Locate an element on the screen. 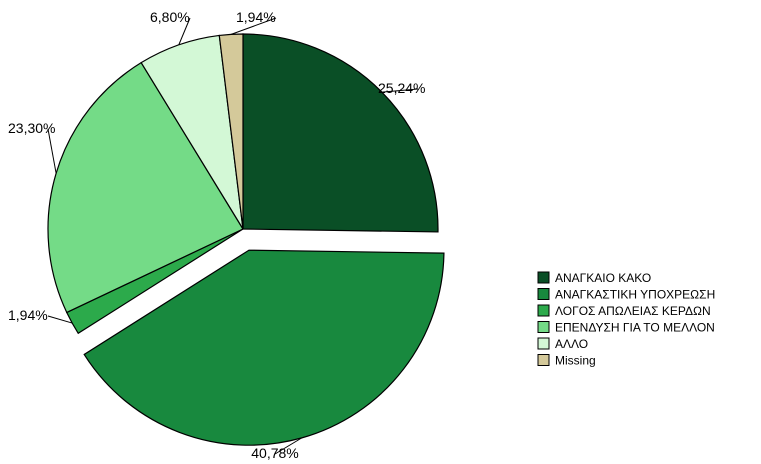  slice-4-percent-label: 23,30% is located at coordinates (31, 128).